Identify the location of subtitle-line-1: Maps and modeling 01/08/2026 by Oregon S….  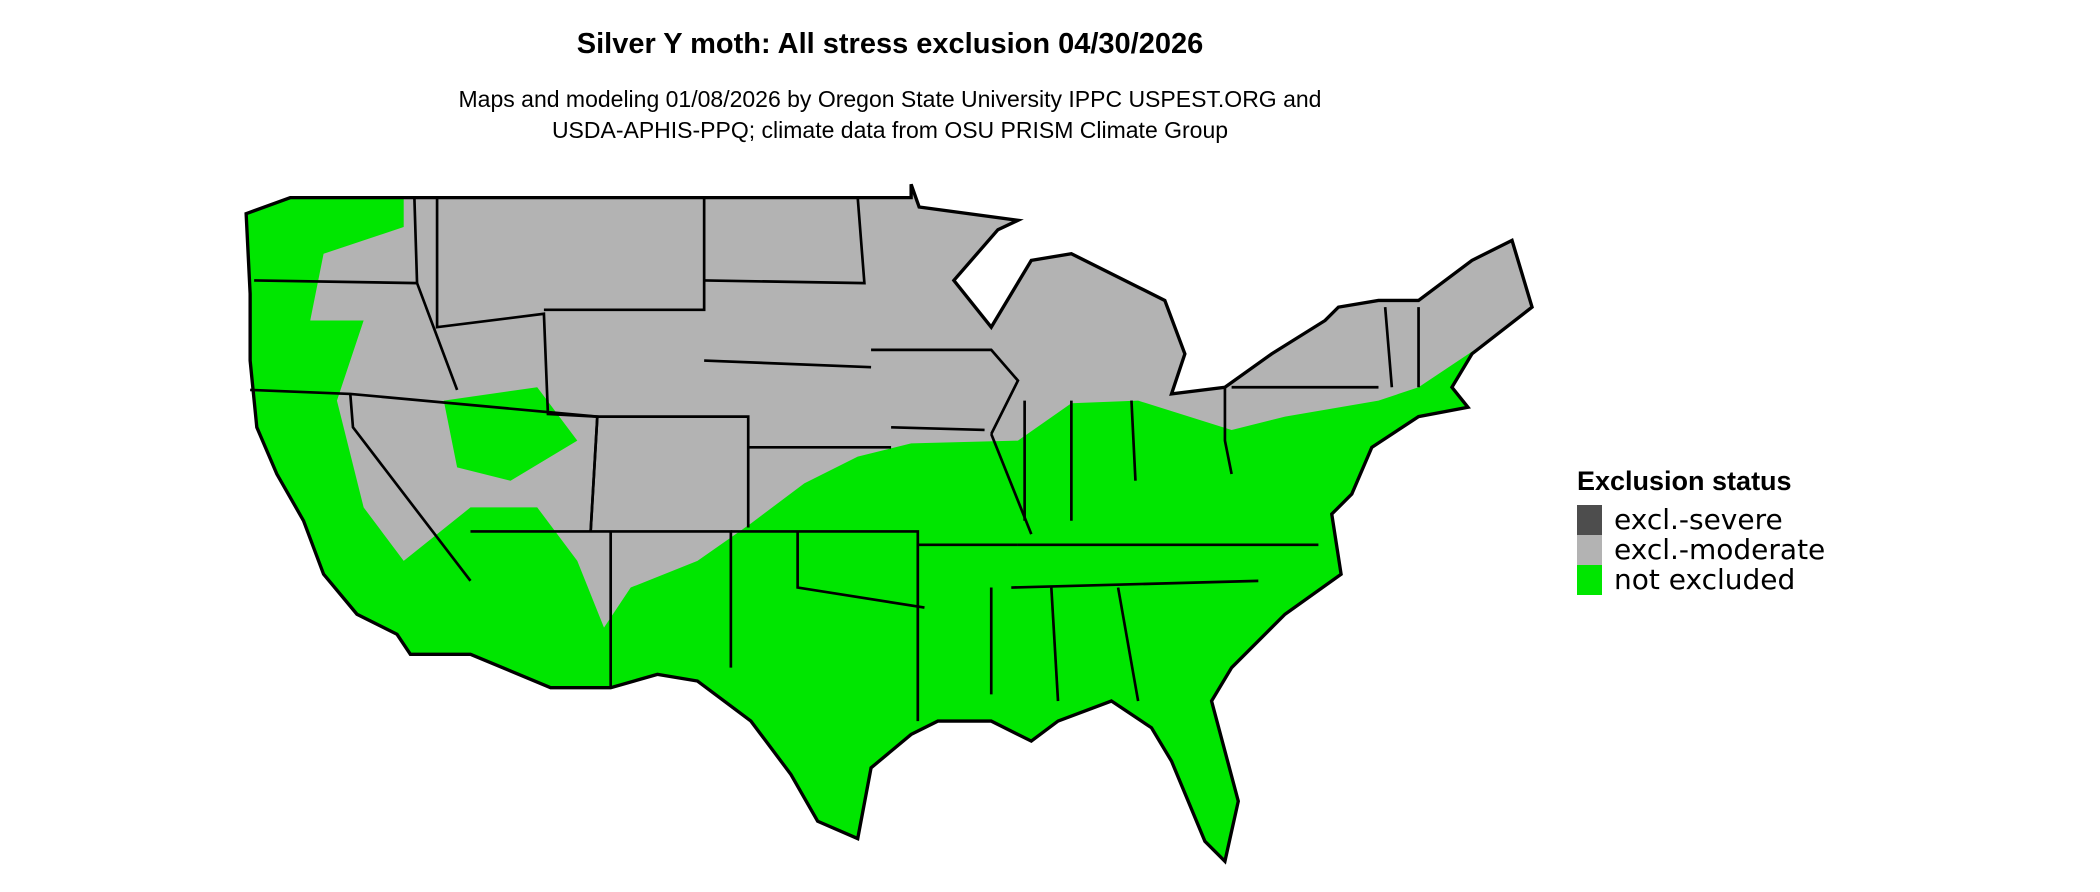
(890, 99).